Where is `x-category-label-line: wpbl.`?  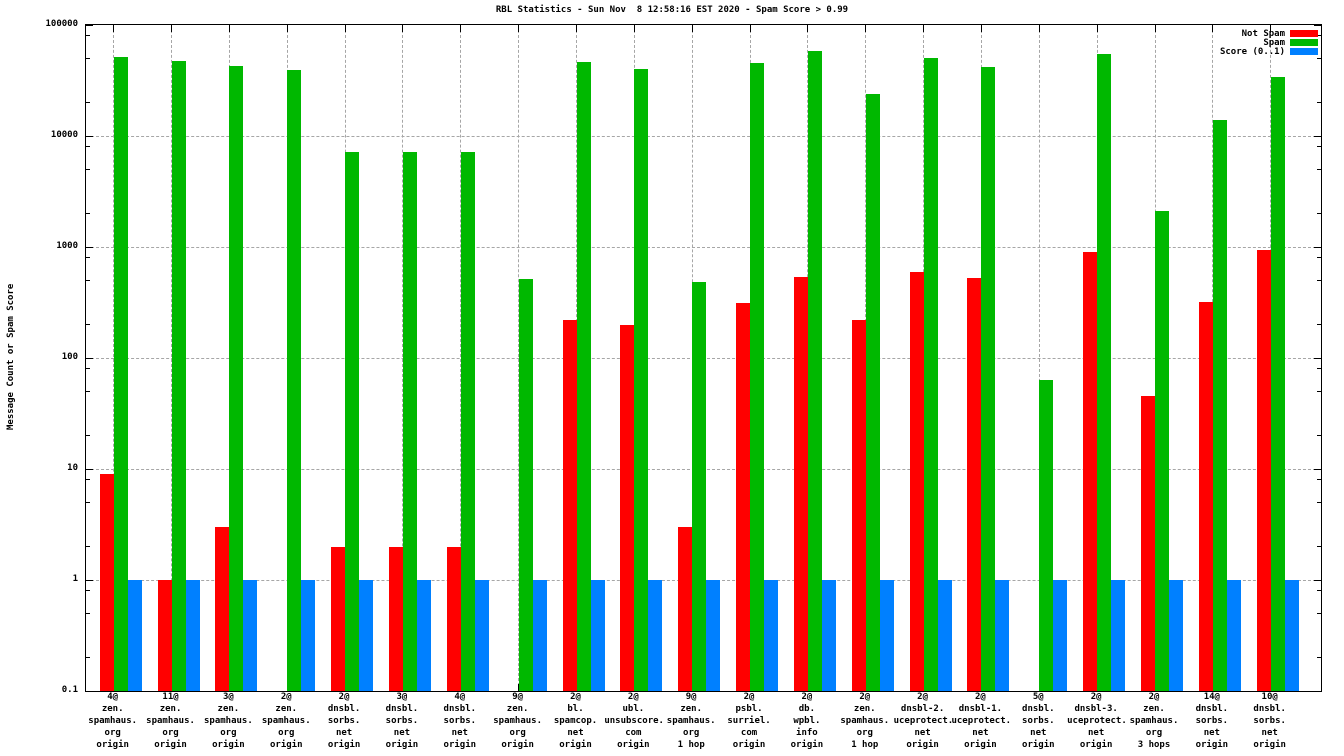
x-category-label-line: wpbl. is located at coordinates (807, 721).